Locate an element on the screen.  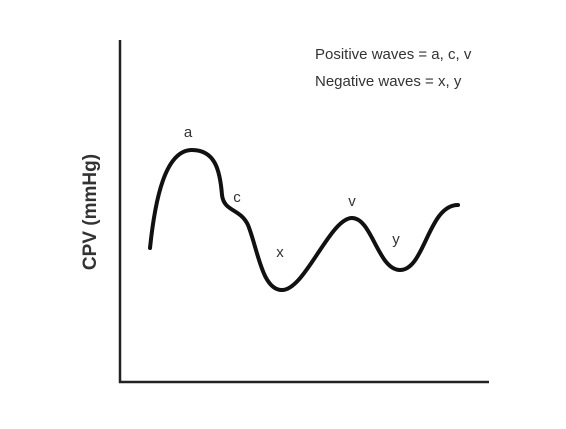
wave-label: v is located at coordinates (352, 201).